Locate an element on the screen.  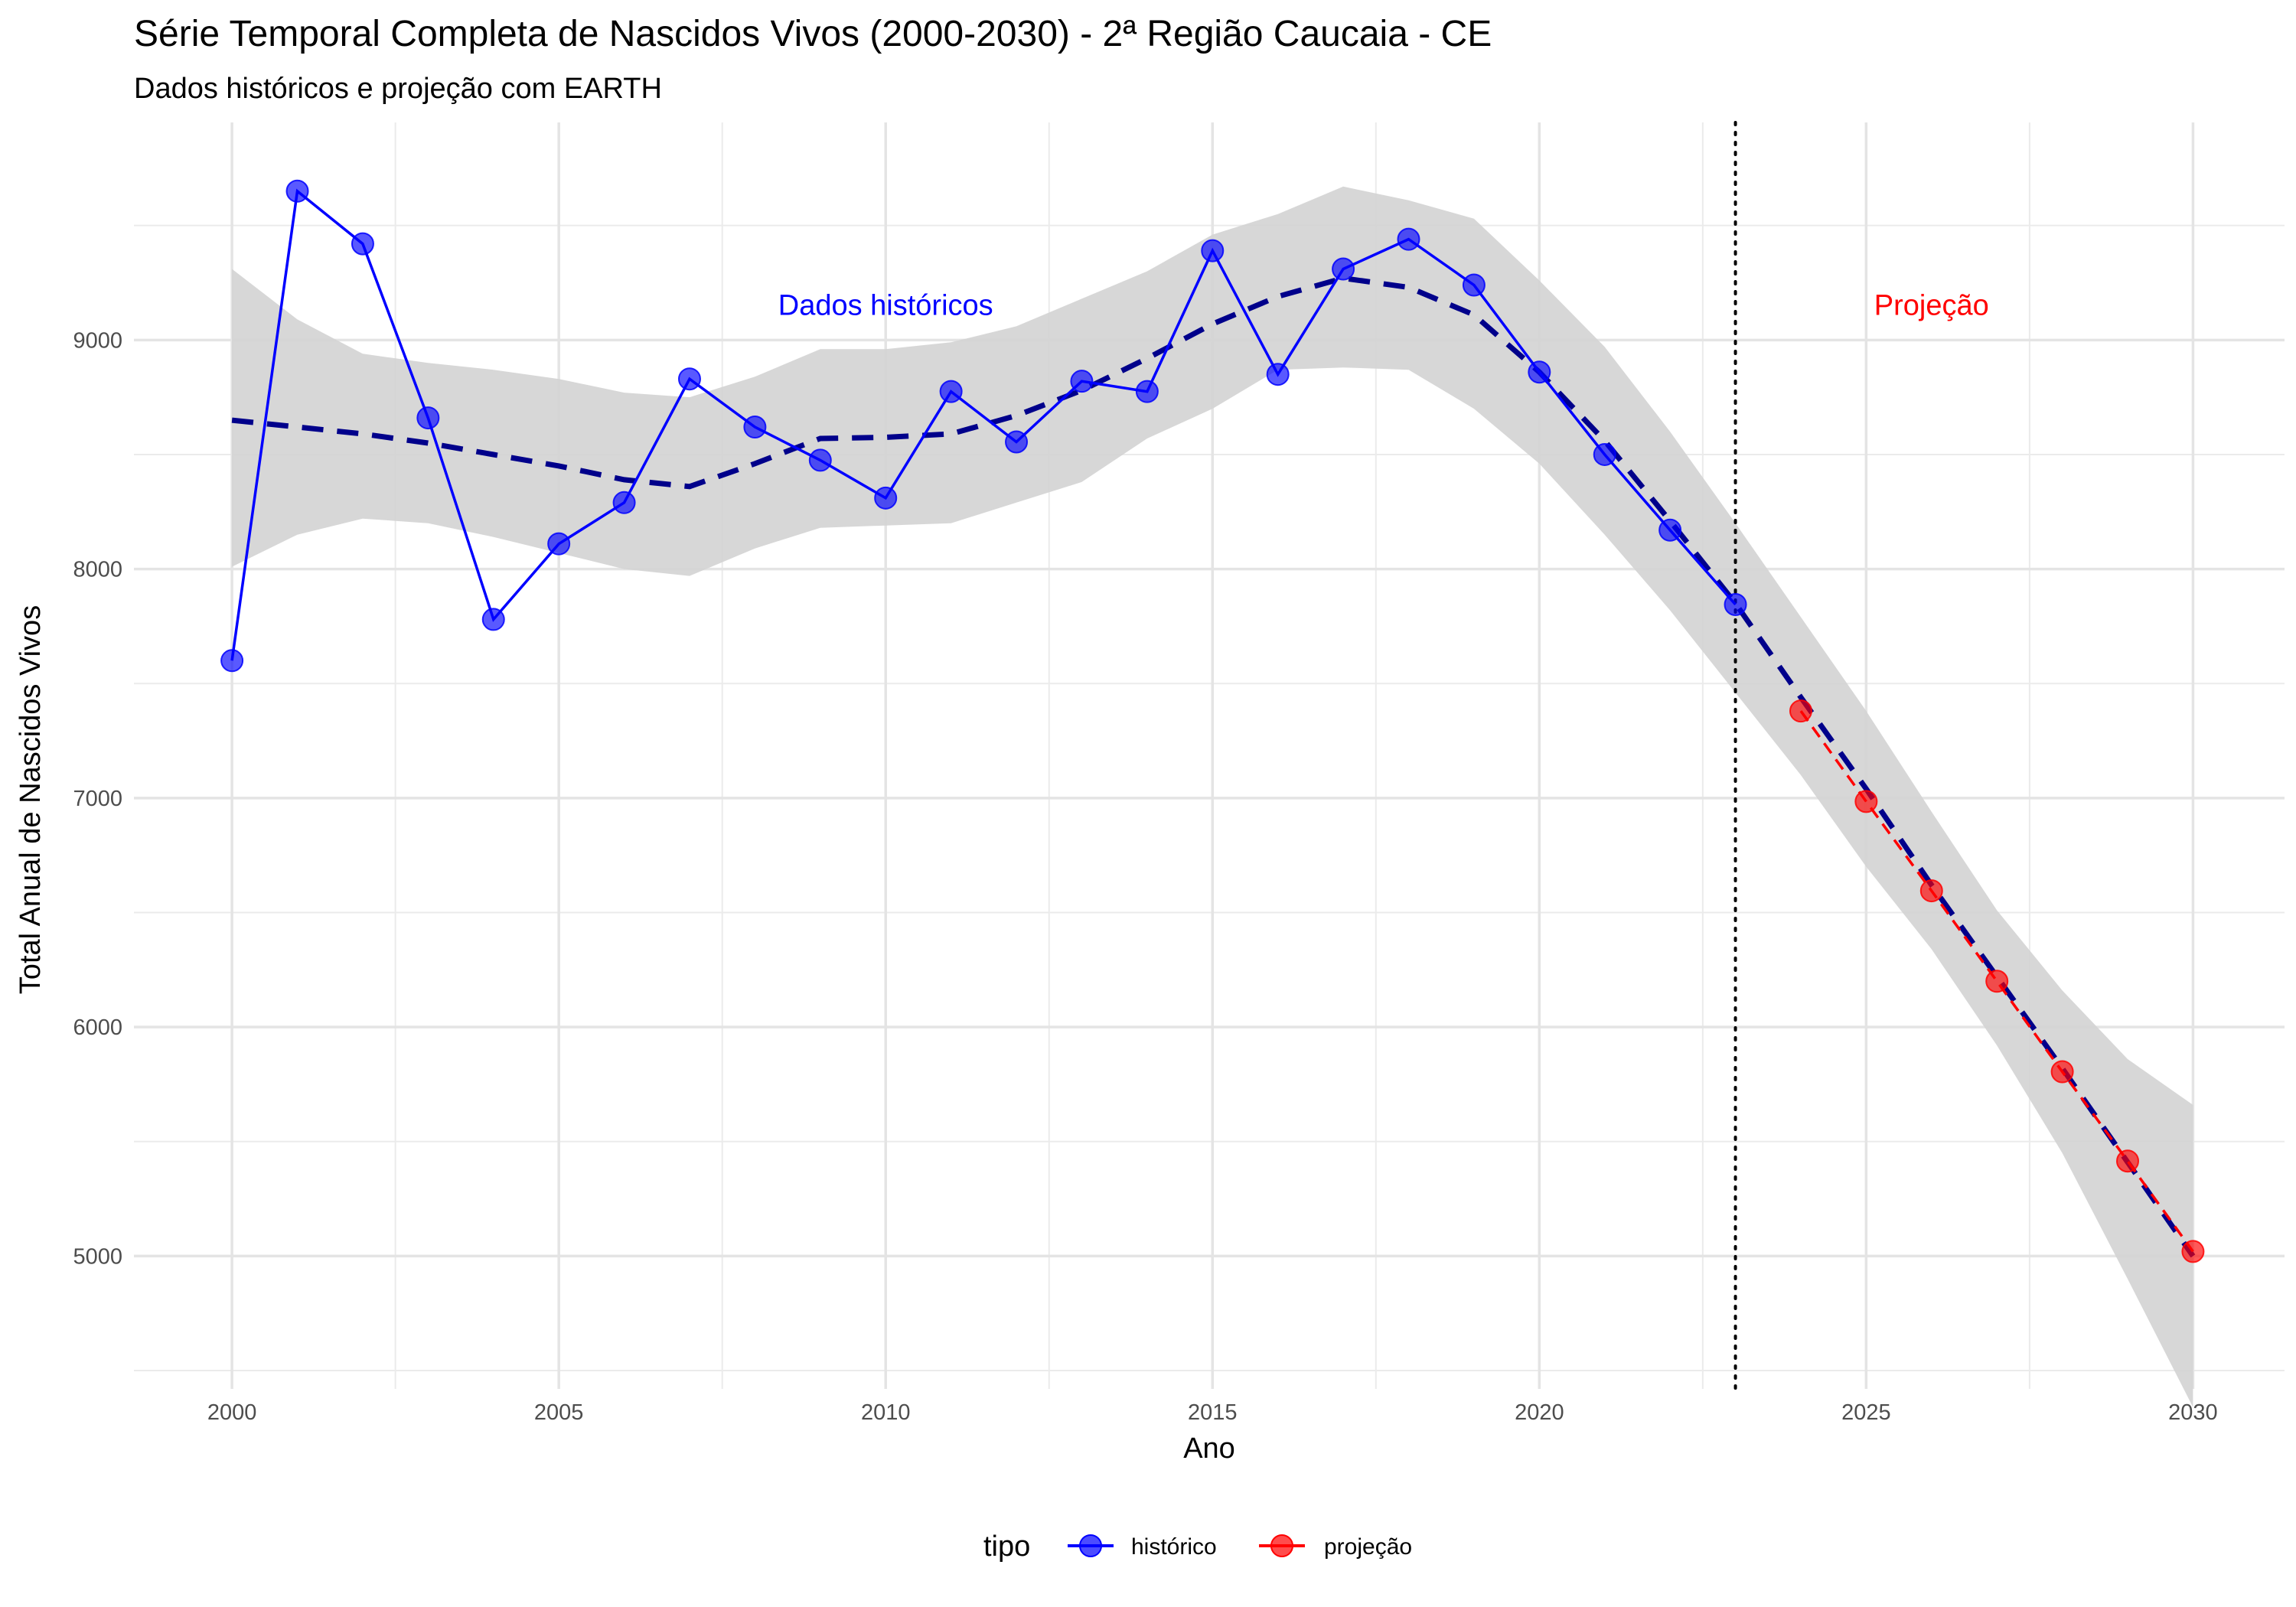
legend: tipo histórico projeção is located at coordinates (1197, 1546).